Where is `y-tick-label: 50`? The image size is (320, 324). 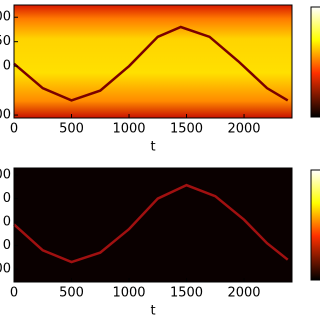 y-tick-label: 50 is located at coordinates (5, 41).